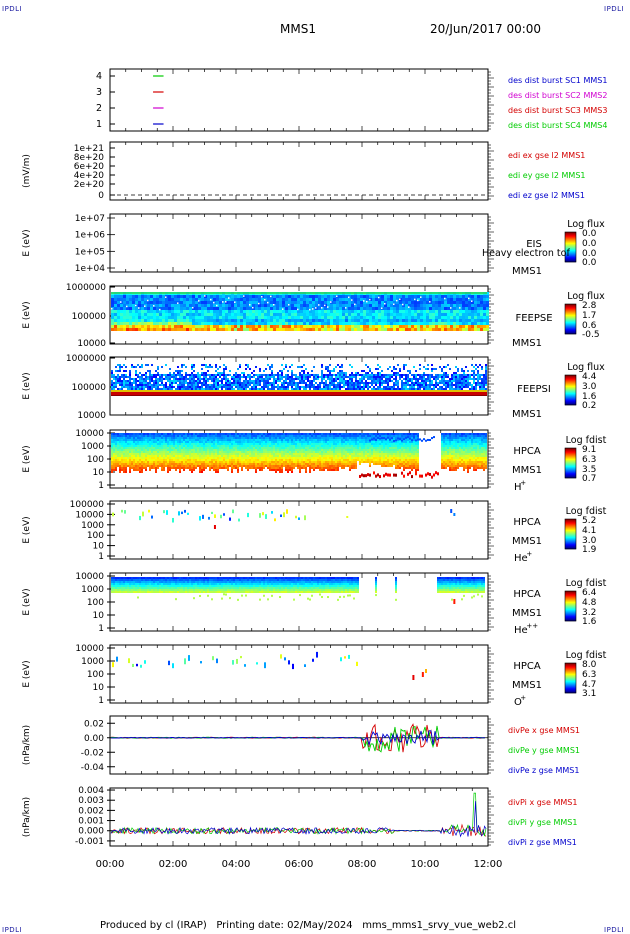 This screenshot has width=630, height=934. Describe the element at coordinates (99, 473) in the screenshot. I see `panel-hpca-h-ytick-label: 10` at that location.